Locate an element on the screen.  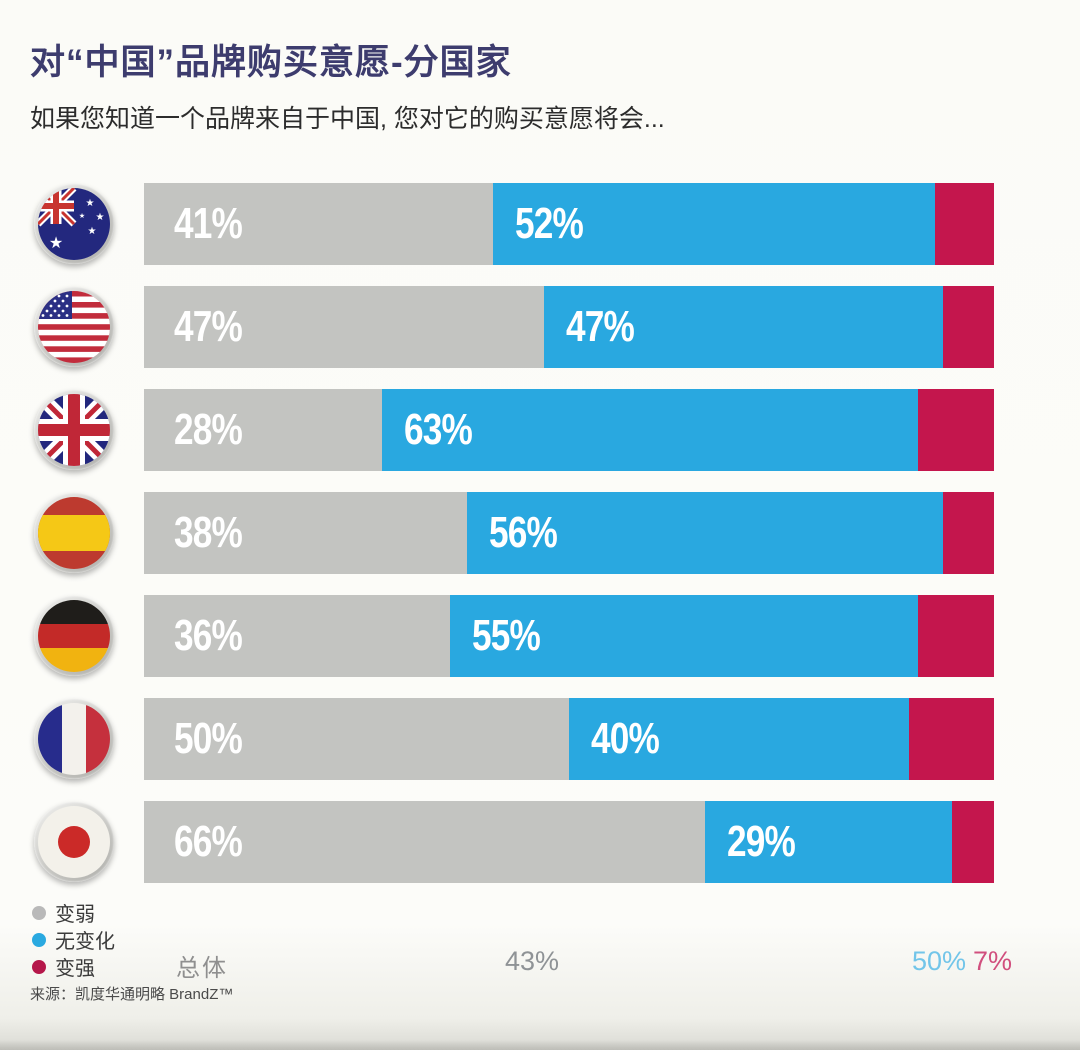
row-germany: 36% 55% is located at coordinates (539, 636).